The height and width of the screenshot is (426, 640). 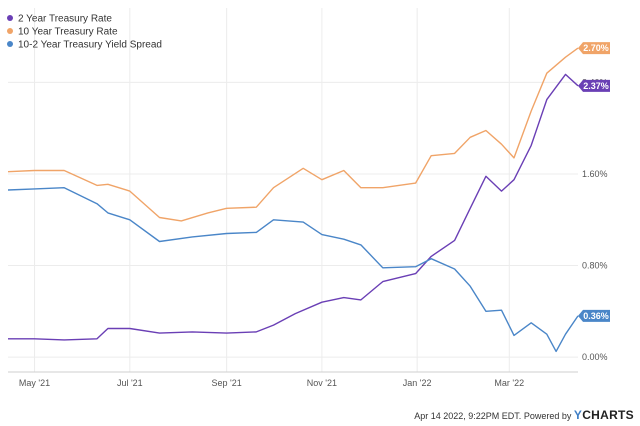 I want to click on ycharts-logo-mark: Y, so click(x=578, y=415).